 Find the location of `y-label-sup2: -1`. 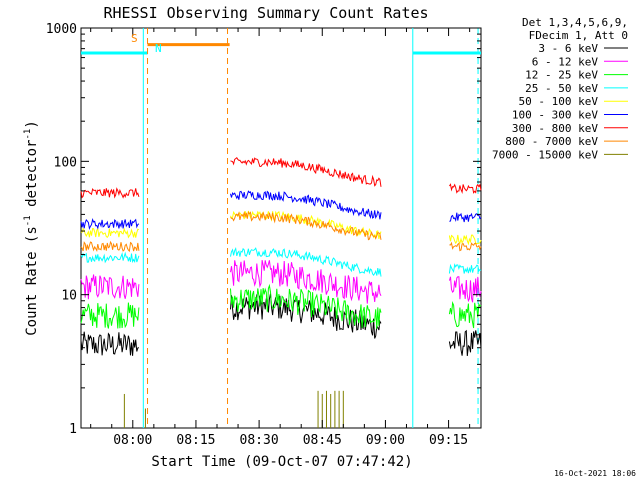

y-label-sup2: -1 is located at coordinates (28, 134).